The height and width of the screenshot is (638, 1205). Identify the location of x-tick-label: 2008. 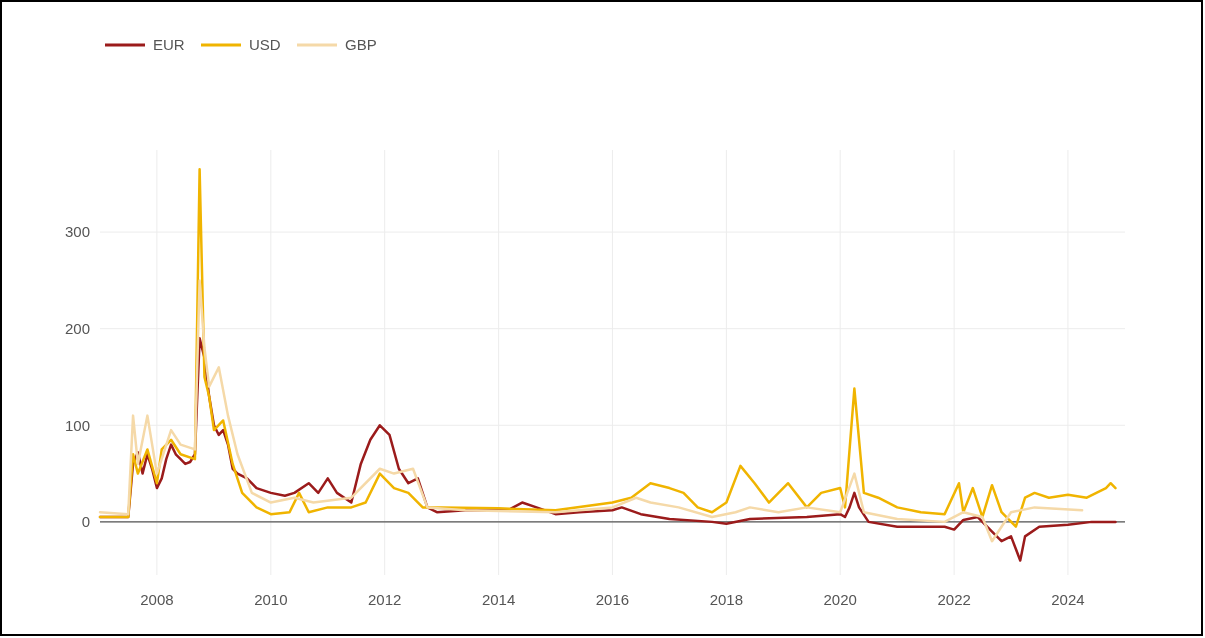
(157, 599).